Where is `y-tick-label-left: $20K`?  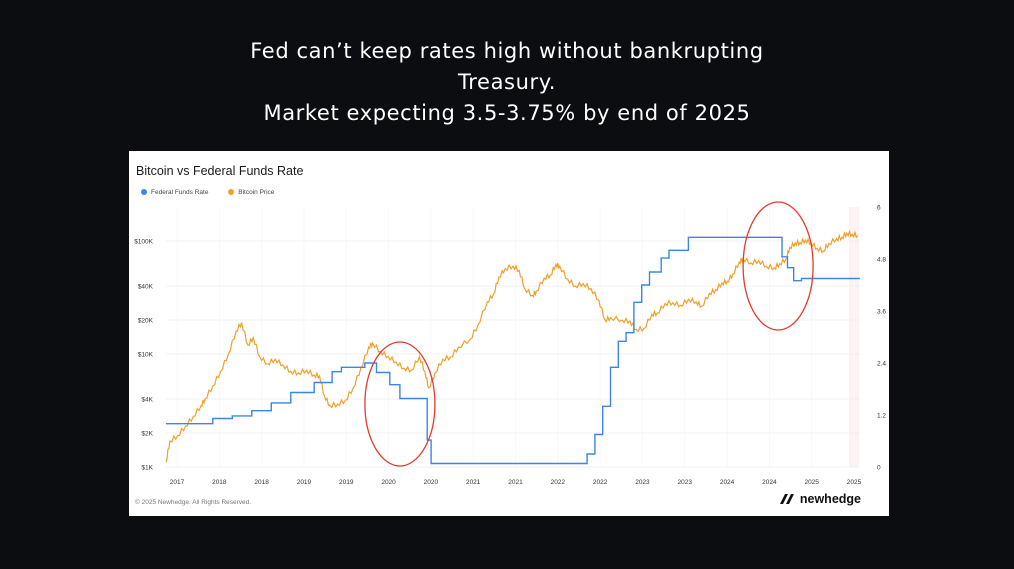 y-tick-label-left: $20K is located at coordinates (146, 320).